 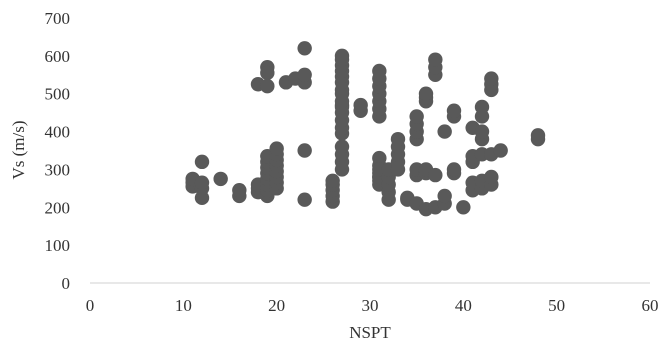 What do you see at coordinates (90, 305) in the screenshot?
I see `x-tick-label: 0` at bounding box center [90, 305].